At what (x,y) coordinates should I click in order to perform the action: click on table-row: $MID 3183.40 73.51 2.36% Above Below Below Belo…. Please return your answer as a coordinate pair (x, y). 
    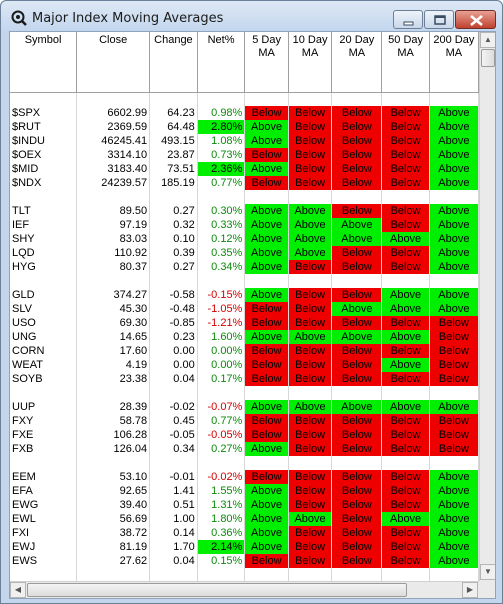
    Looking at the image, I should click on (244, 169).